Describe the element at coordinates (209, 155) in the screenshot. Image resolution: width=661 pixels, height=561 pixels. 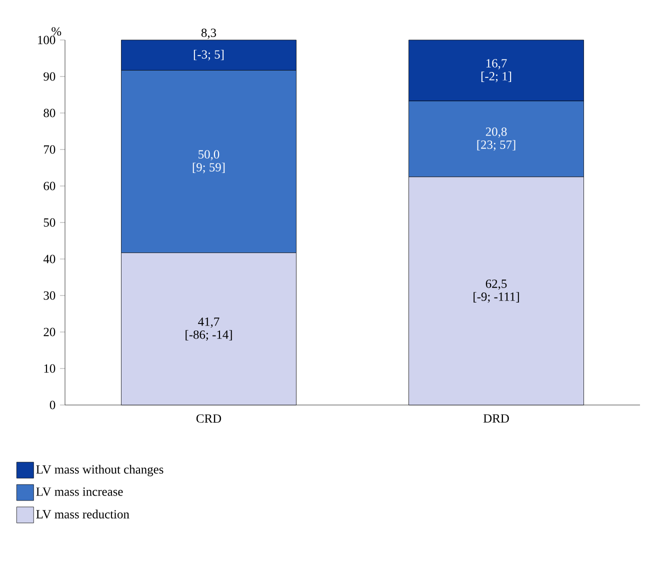
I see `data-label: 50,0` at that location.